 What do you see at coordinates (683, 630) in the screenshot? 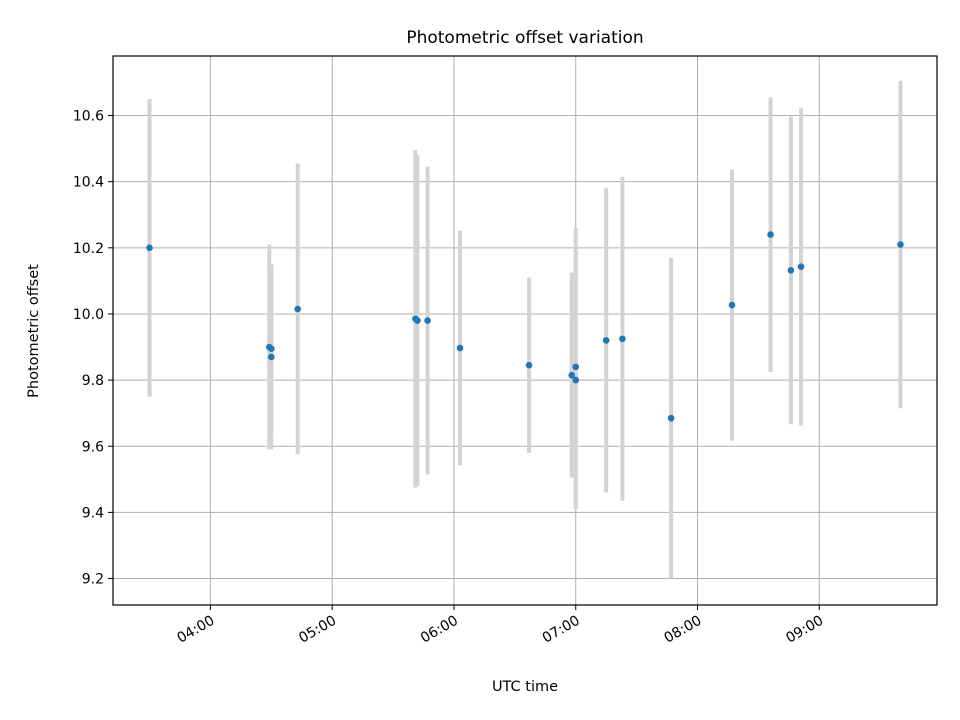
I see `x-tick-label: 08:00` at bounding box center [683, 630].